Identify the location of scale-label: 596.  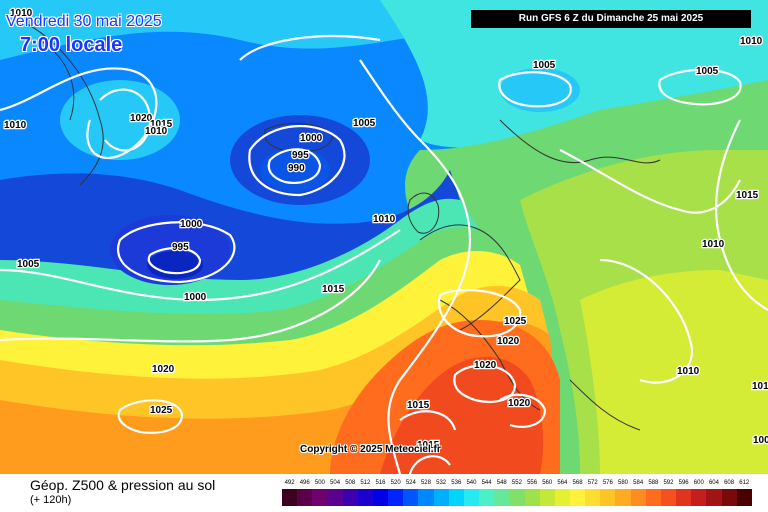
(683, 483).